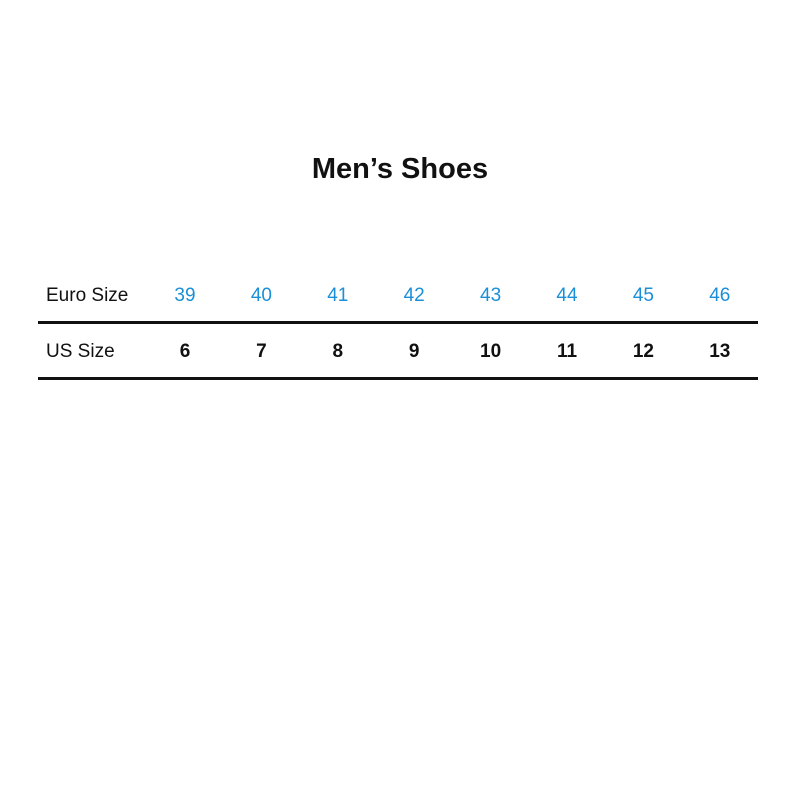 This screenshot has width=800, height=800. Describe the element at coordinates (400, 169) in the screenshot. I see `page-title: Men’s Shoes` at that location.